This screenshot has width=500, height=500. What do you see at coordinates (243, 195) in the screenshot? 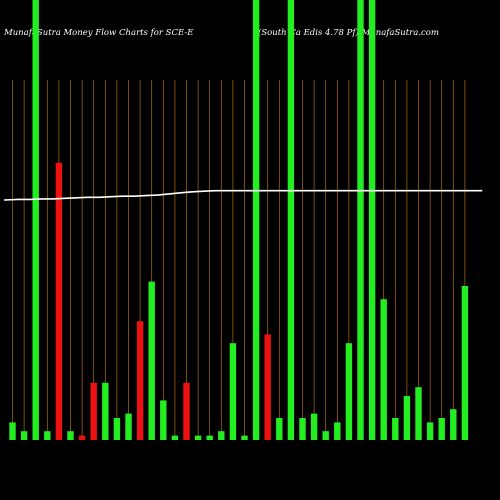
I see `price-line` at bounding box center [243, 195].